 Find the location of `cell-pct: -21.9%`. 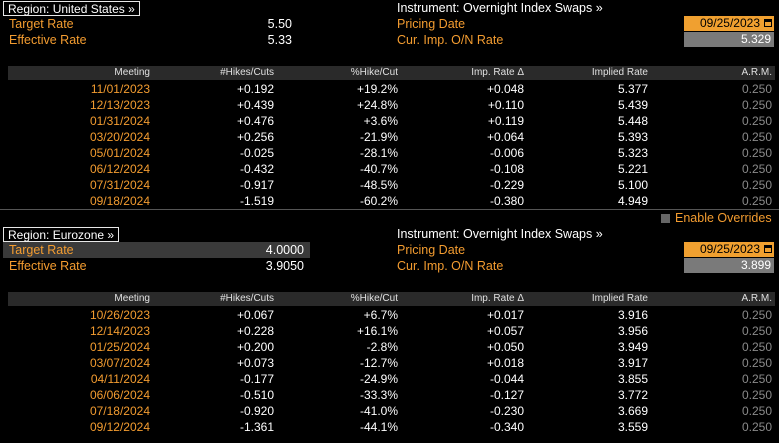

cell-pct: -21.9% is located at coordinates (378, 137).